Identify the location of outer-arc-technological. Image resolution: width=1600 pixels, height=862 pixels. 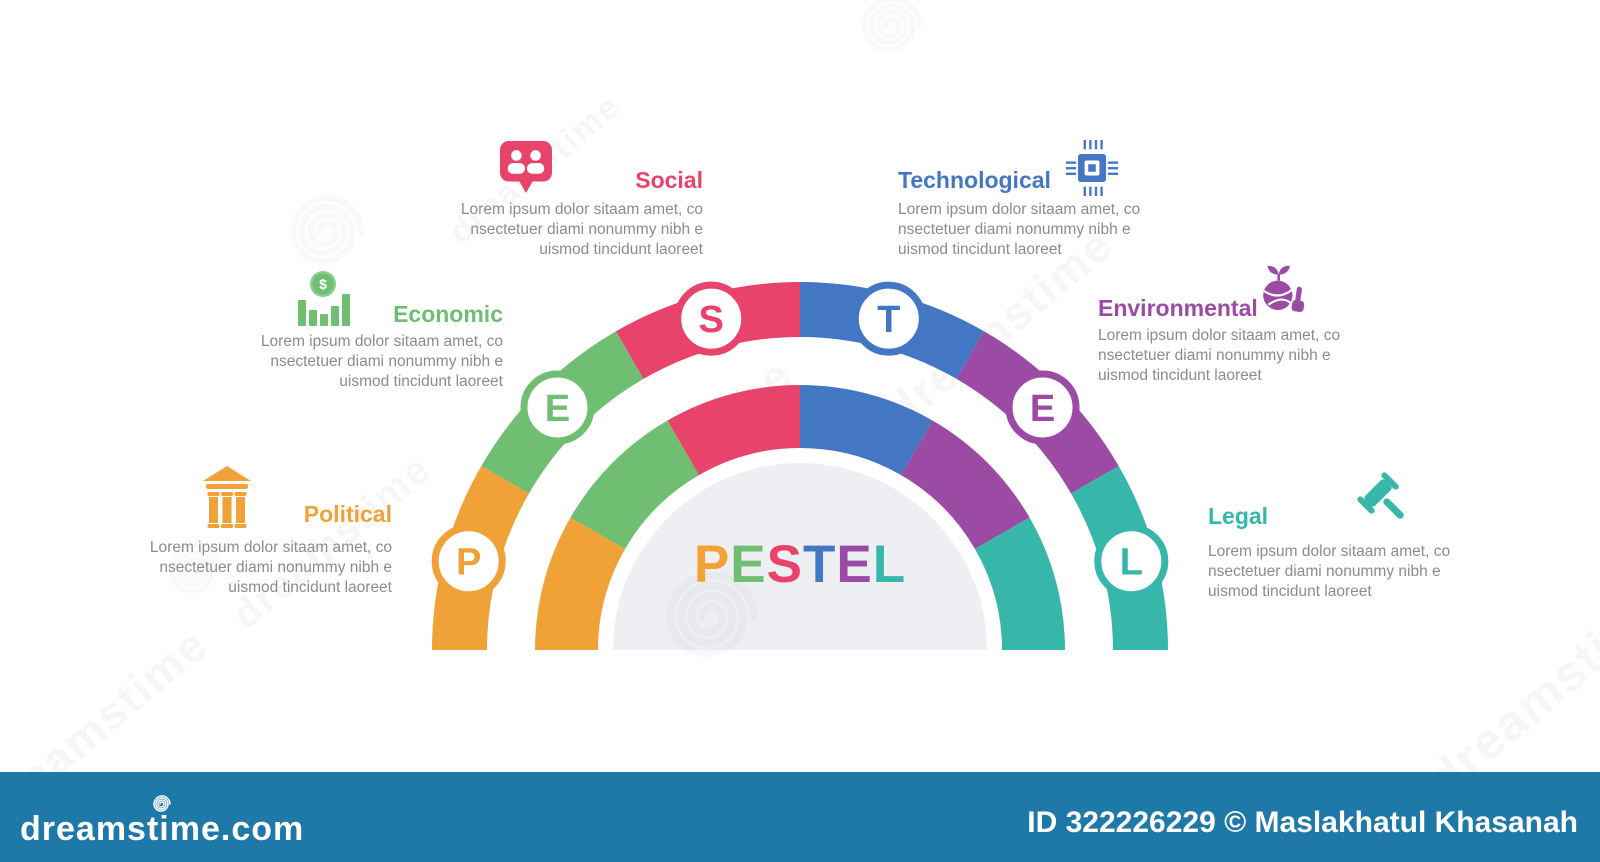
(892, 330).